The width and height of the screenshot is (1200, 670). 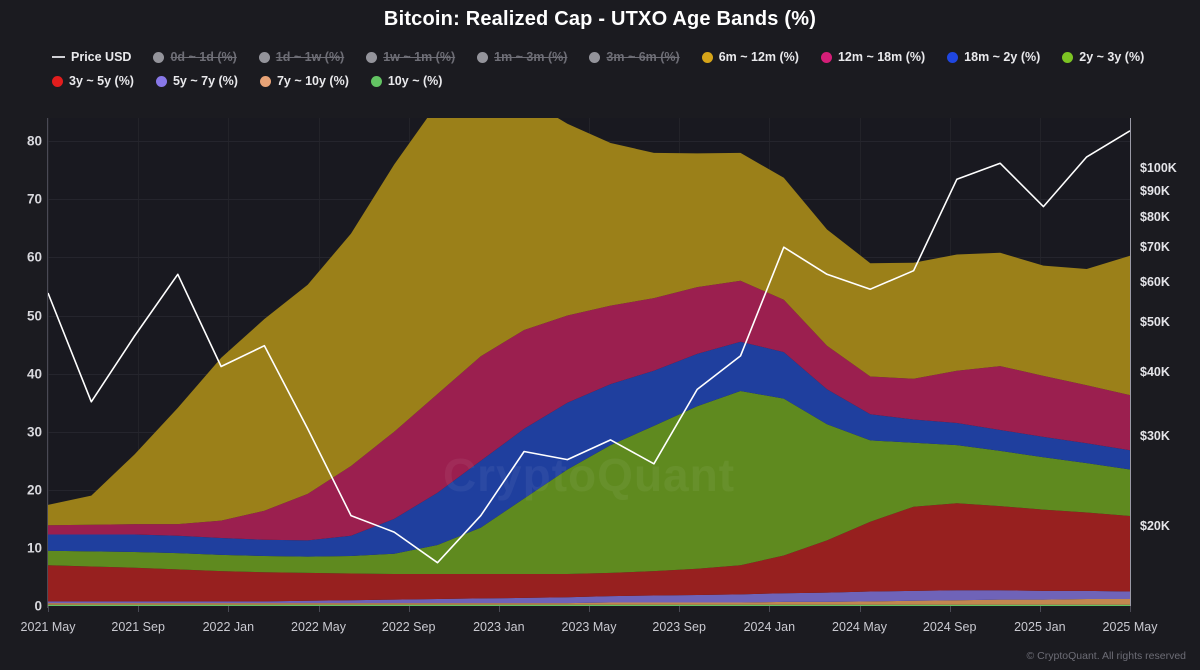 What do you see at coordinates (769, 627) in the screenshot?
I see `x-axis-tick-8: 2024 Jan` at bounding box center [769, 627].